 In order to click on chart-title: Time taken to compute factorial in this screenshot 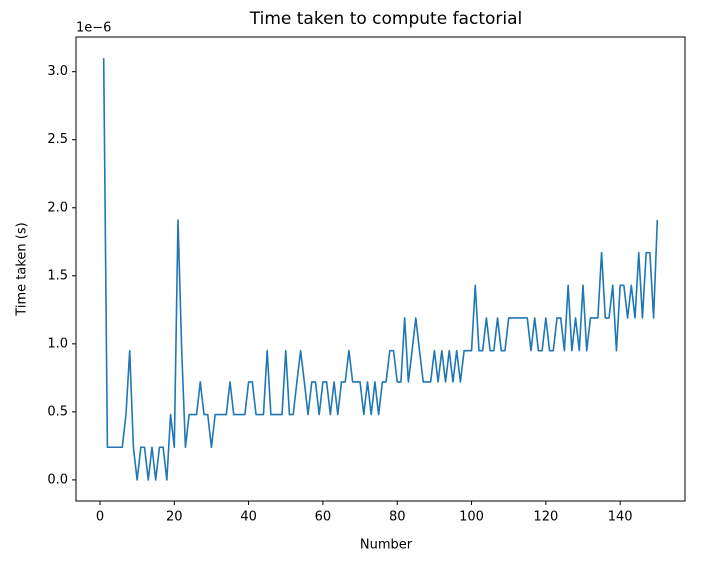, I will do `click(386, 19)`.